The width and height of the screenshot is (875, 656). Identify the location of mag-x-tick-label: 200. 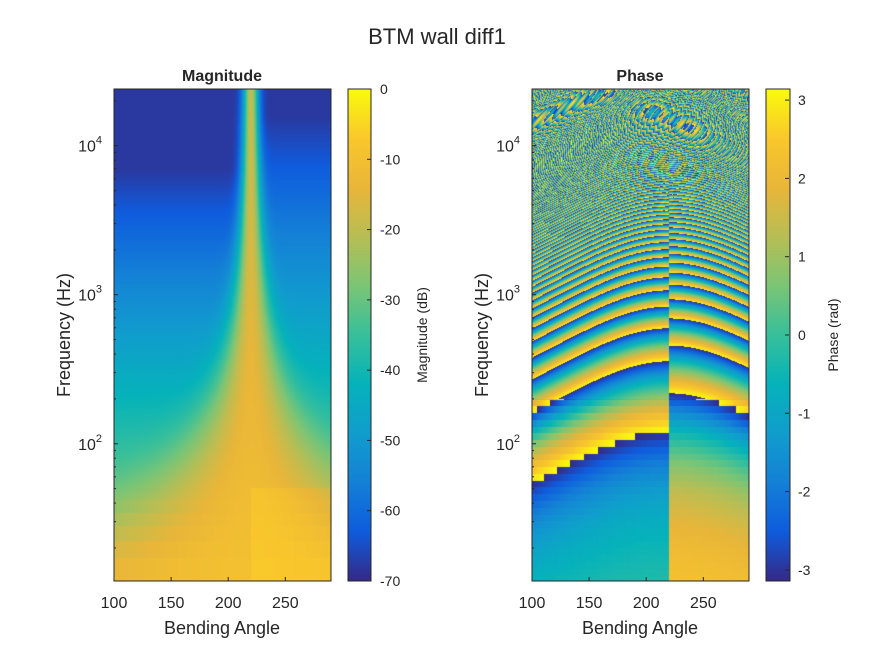
(228, 603).